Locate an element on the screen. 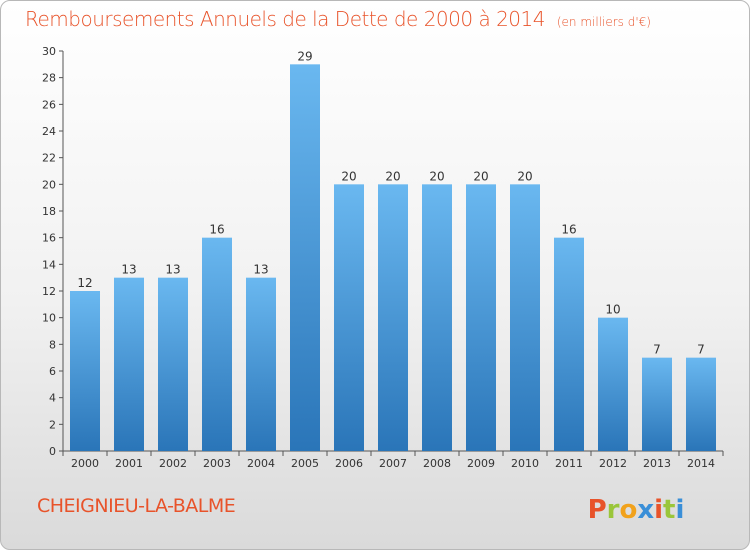 This screenshot has height=550, width=750. y-tick-label: 30 is located at coordinates (49, 51).